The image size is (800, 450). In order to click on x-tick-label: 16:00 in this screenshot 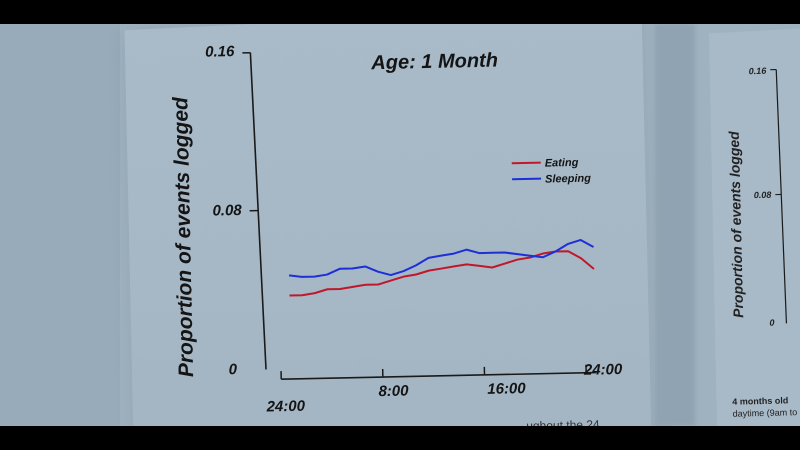, I will do `click(506, 389)`.